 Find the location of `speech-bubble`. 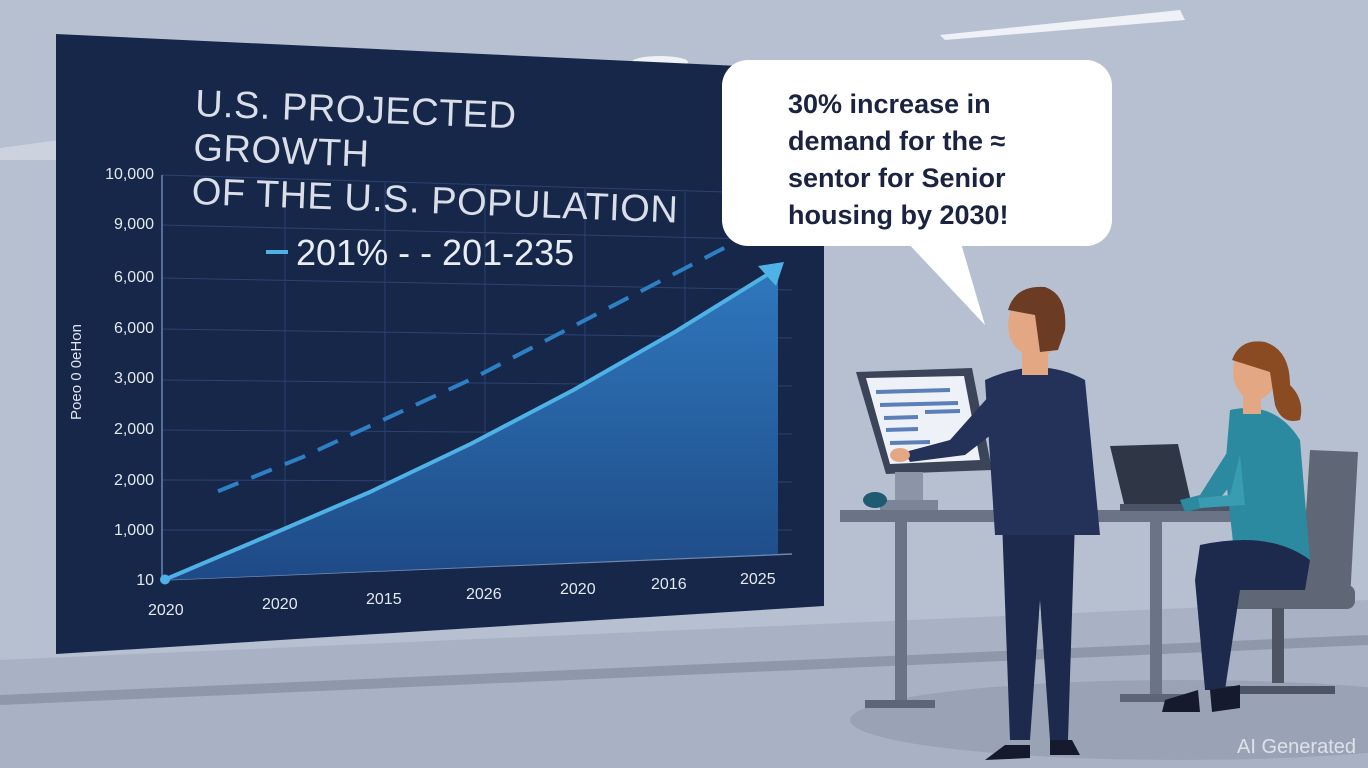

speech-bubble is located at coordinates (917, 153).